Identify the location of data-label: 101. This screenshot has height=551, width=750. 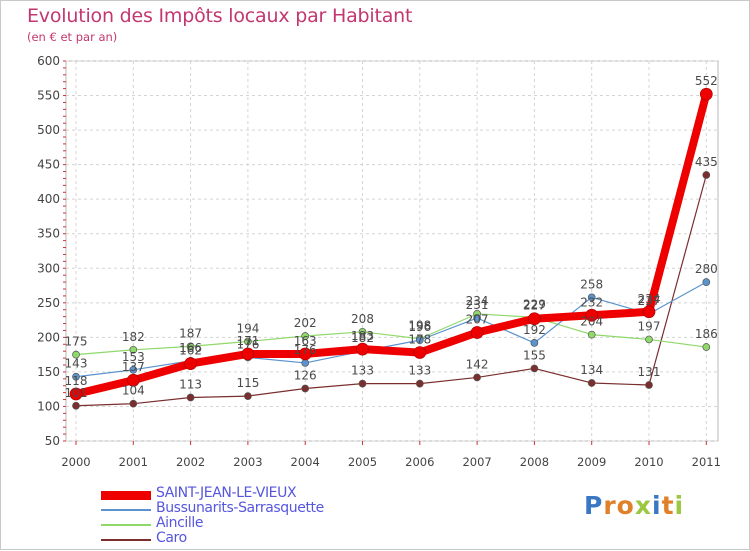
(76, 393).